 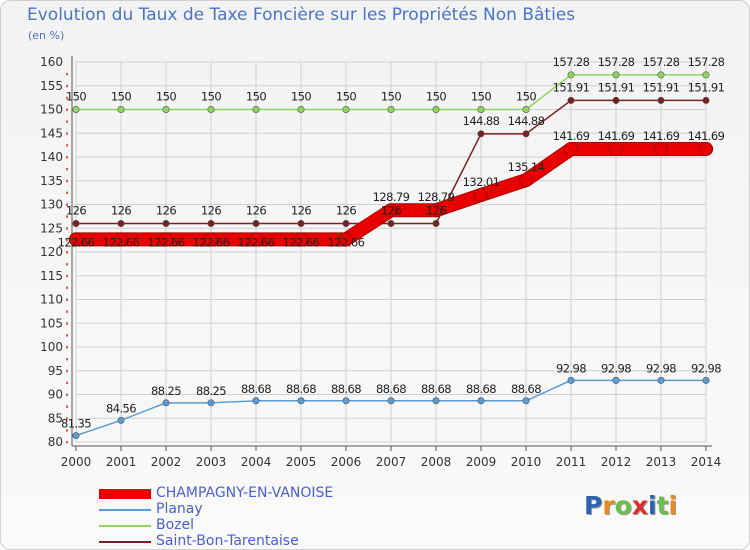 What do you see at coordinates (51, 157) in the screenshot?
I see `y-tick-label: 140` at bounding box center [51, 157].